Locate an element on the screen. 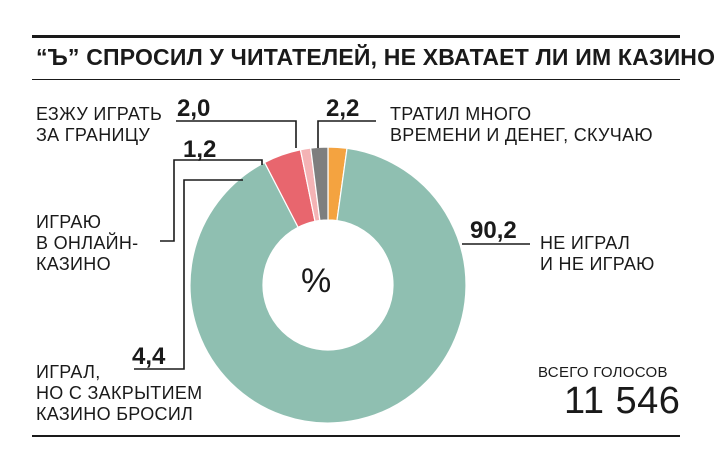  value-abroad: 2,0 is located at coordinates (194, 108).